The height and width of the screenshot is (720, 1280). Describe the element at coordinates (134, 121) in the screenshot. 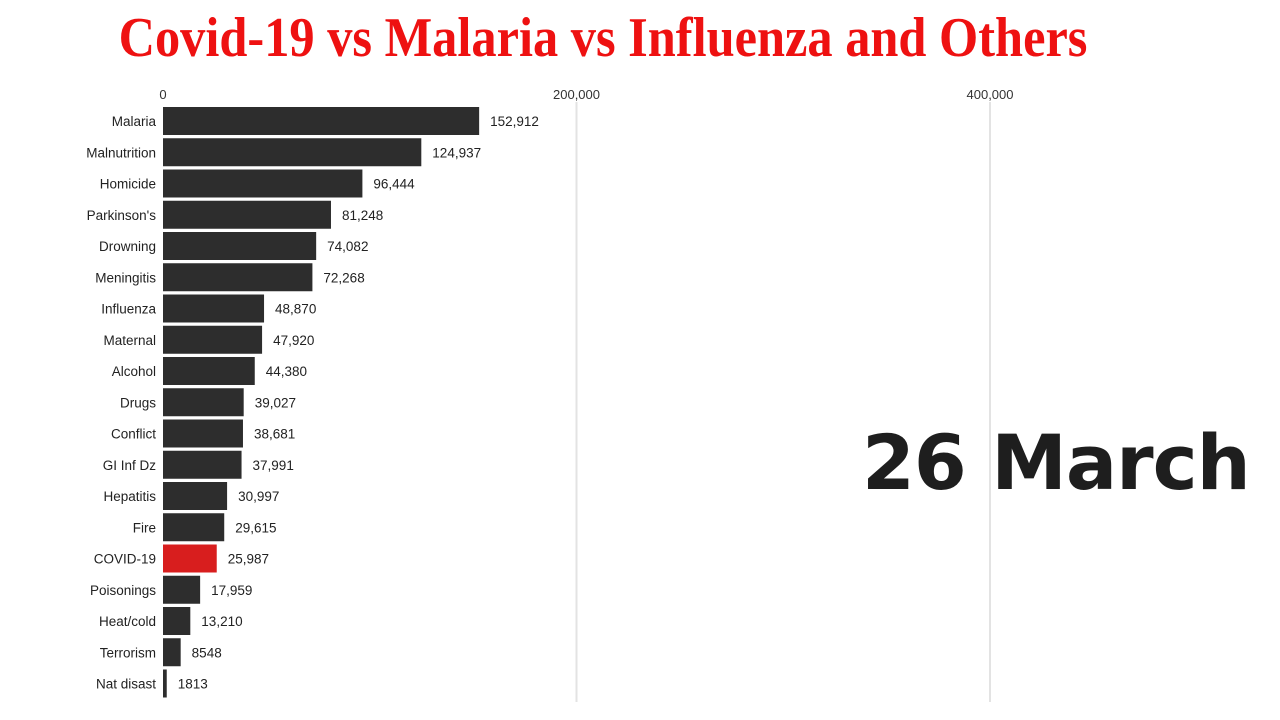

I see `category-label: Malaria` at that location.